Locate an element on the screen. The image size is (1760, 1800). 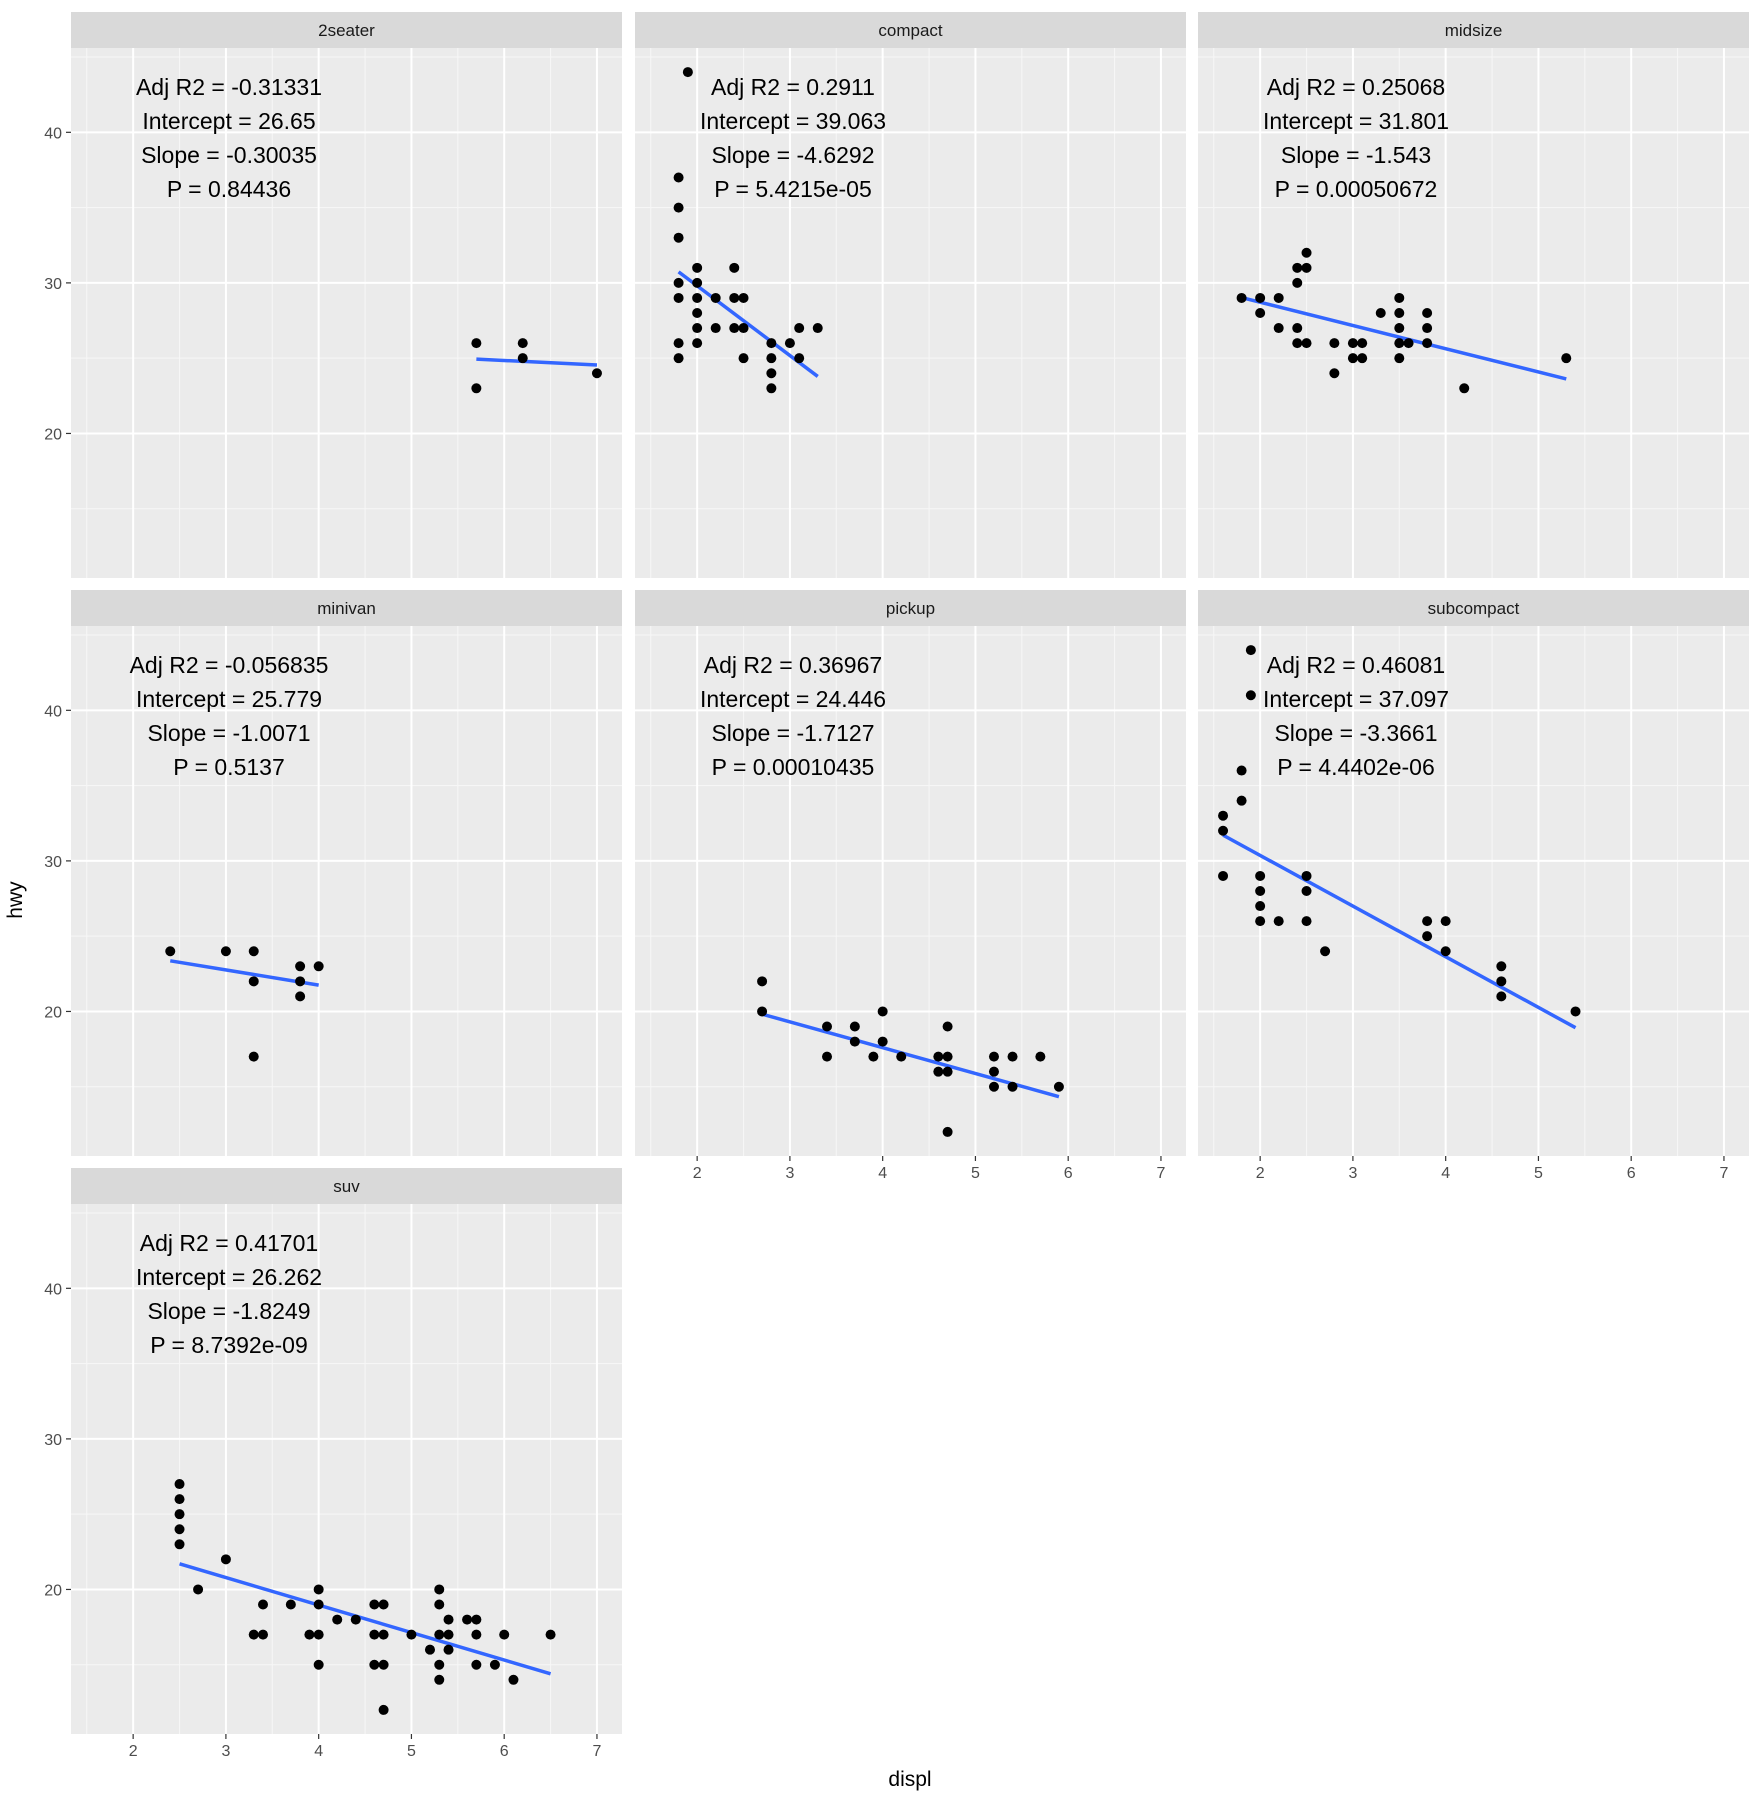
annotation-line: Adj R2 = 0.46081 is located at coordinates (1356, 665).